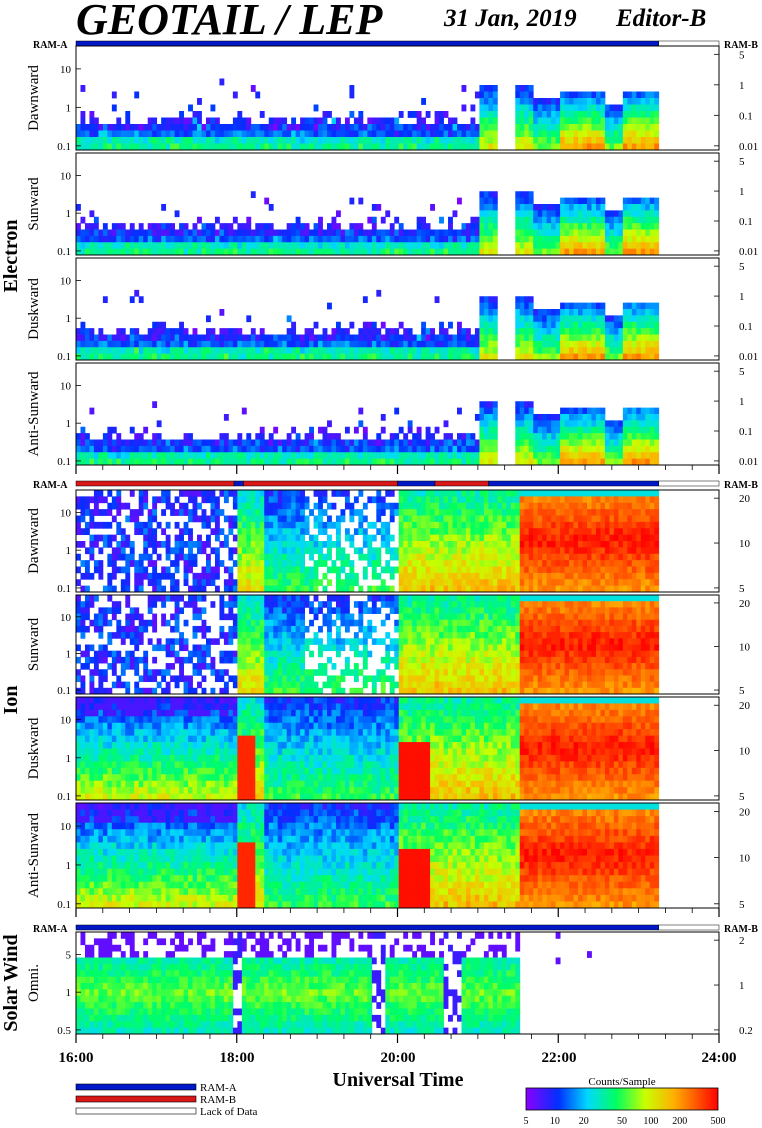 The image size is (762, 1128). I want to click on right-tick-label: 1, so click(742, 297).